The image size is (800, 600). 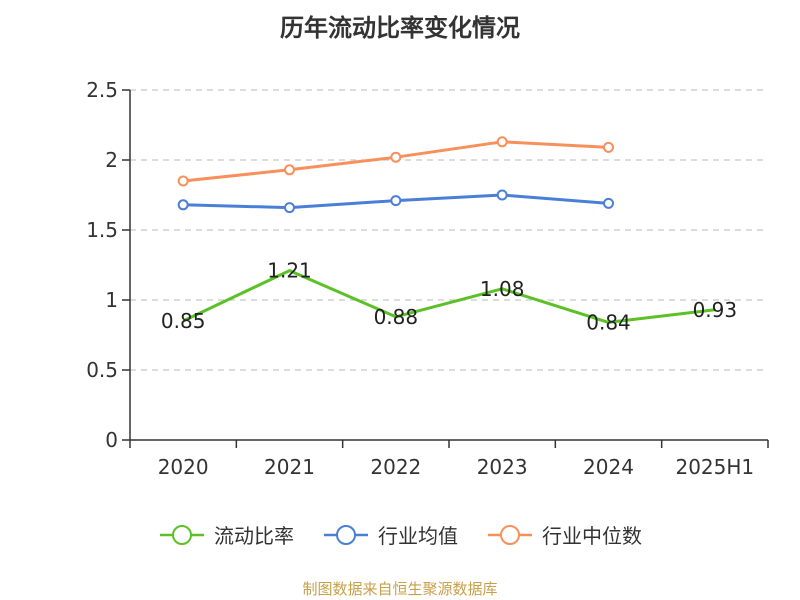 I want to click on data-labels: 0.85 1.21 0.88 1.08 0.84 0.93, so click(x=449, y=297).